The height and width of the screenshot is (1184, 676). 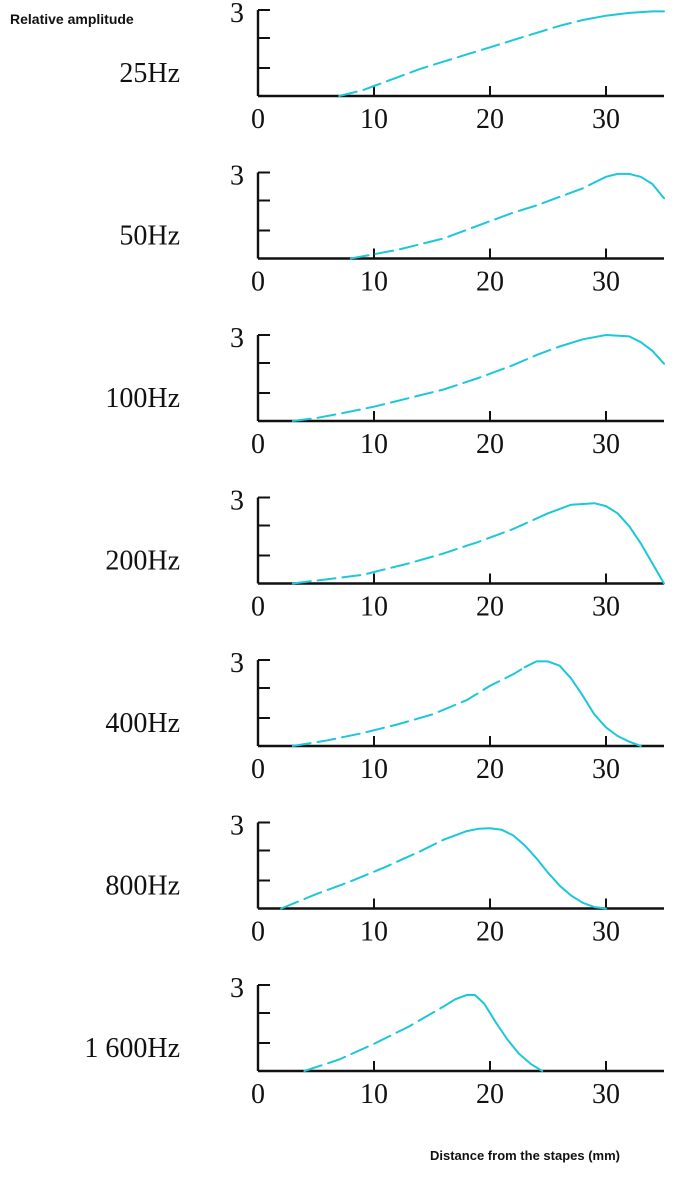 I want to click on frequency-label: 400Hz, so click(x=142, y=723).